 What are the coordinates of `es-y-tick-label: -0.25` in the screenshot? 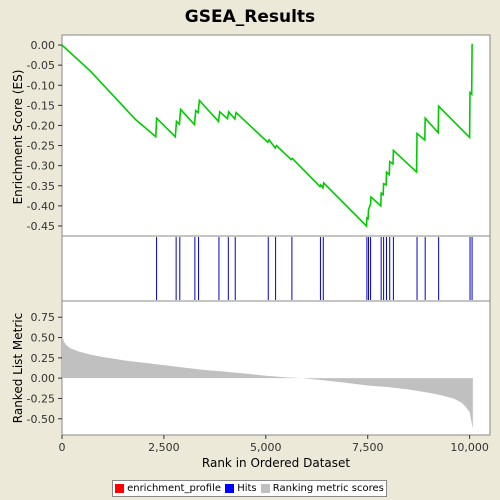 It's located at (41, 146).